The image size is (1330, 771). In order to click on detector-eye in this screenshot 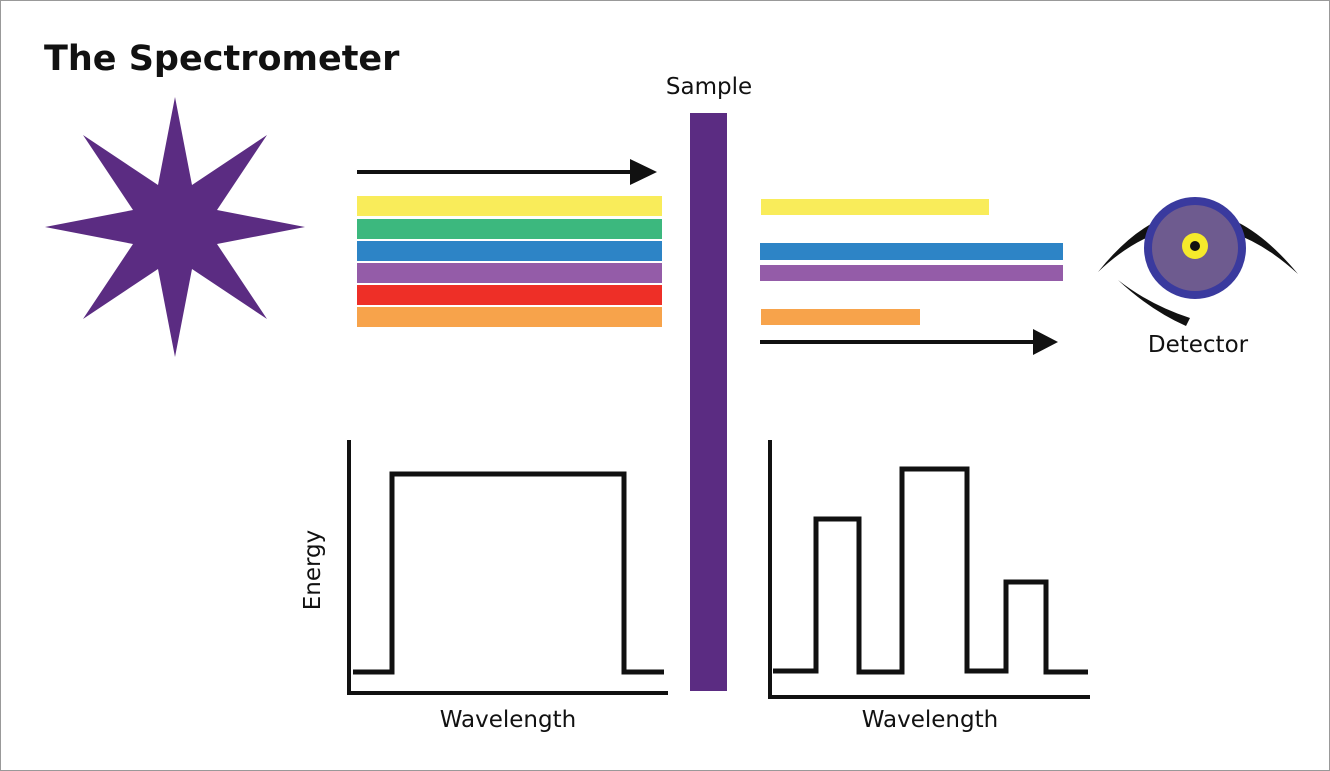, I will do `click(1198, 261)`.